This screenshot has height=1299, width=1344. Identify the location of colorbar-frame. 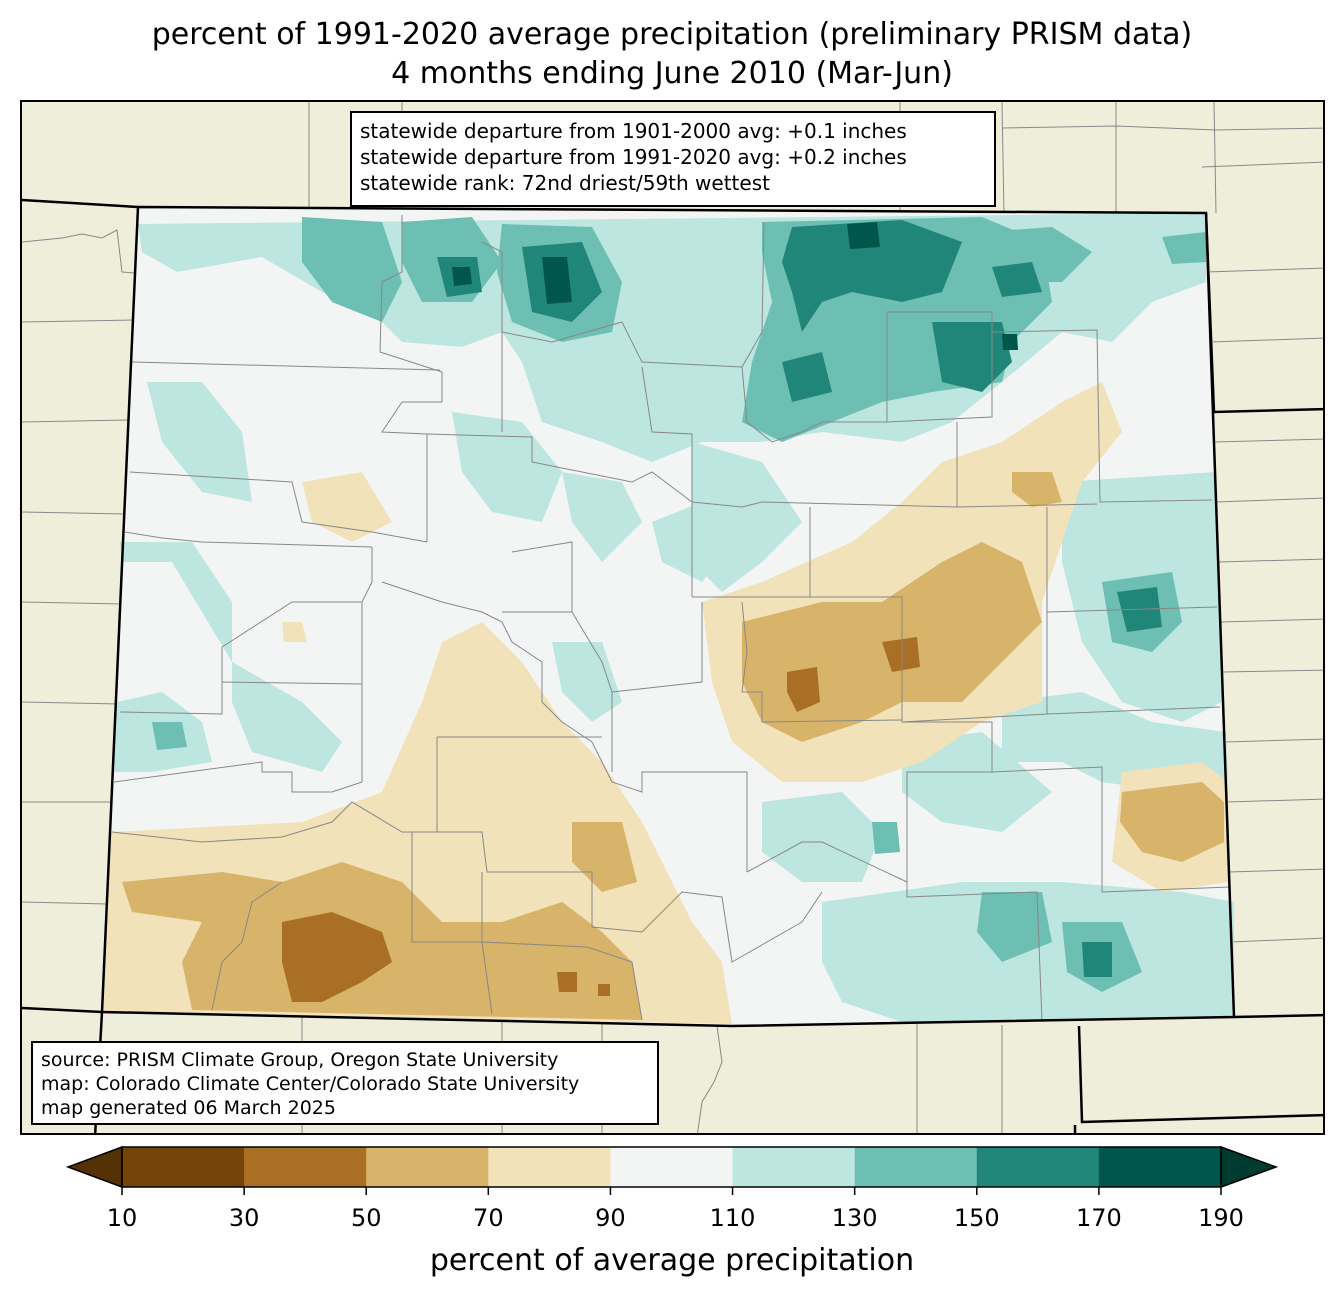
(671, 1167).